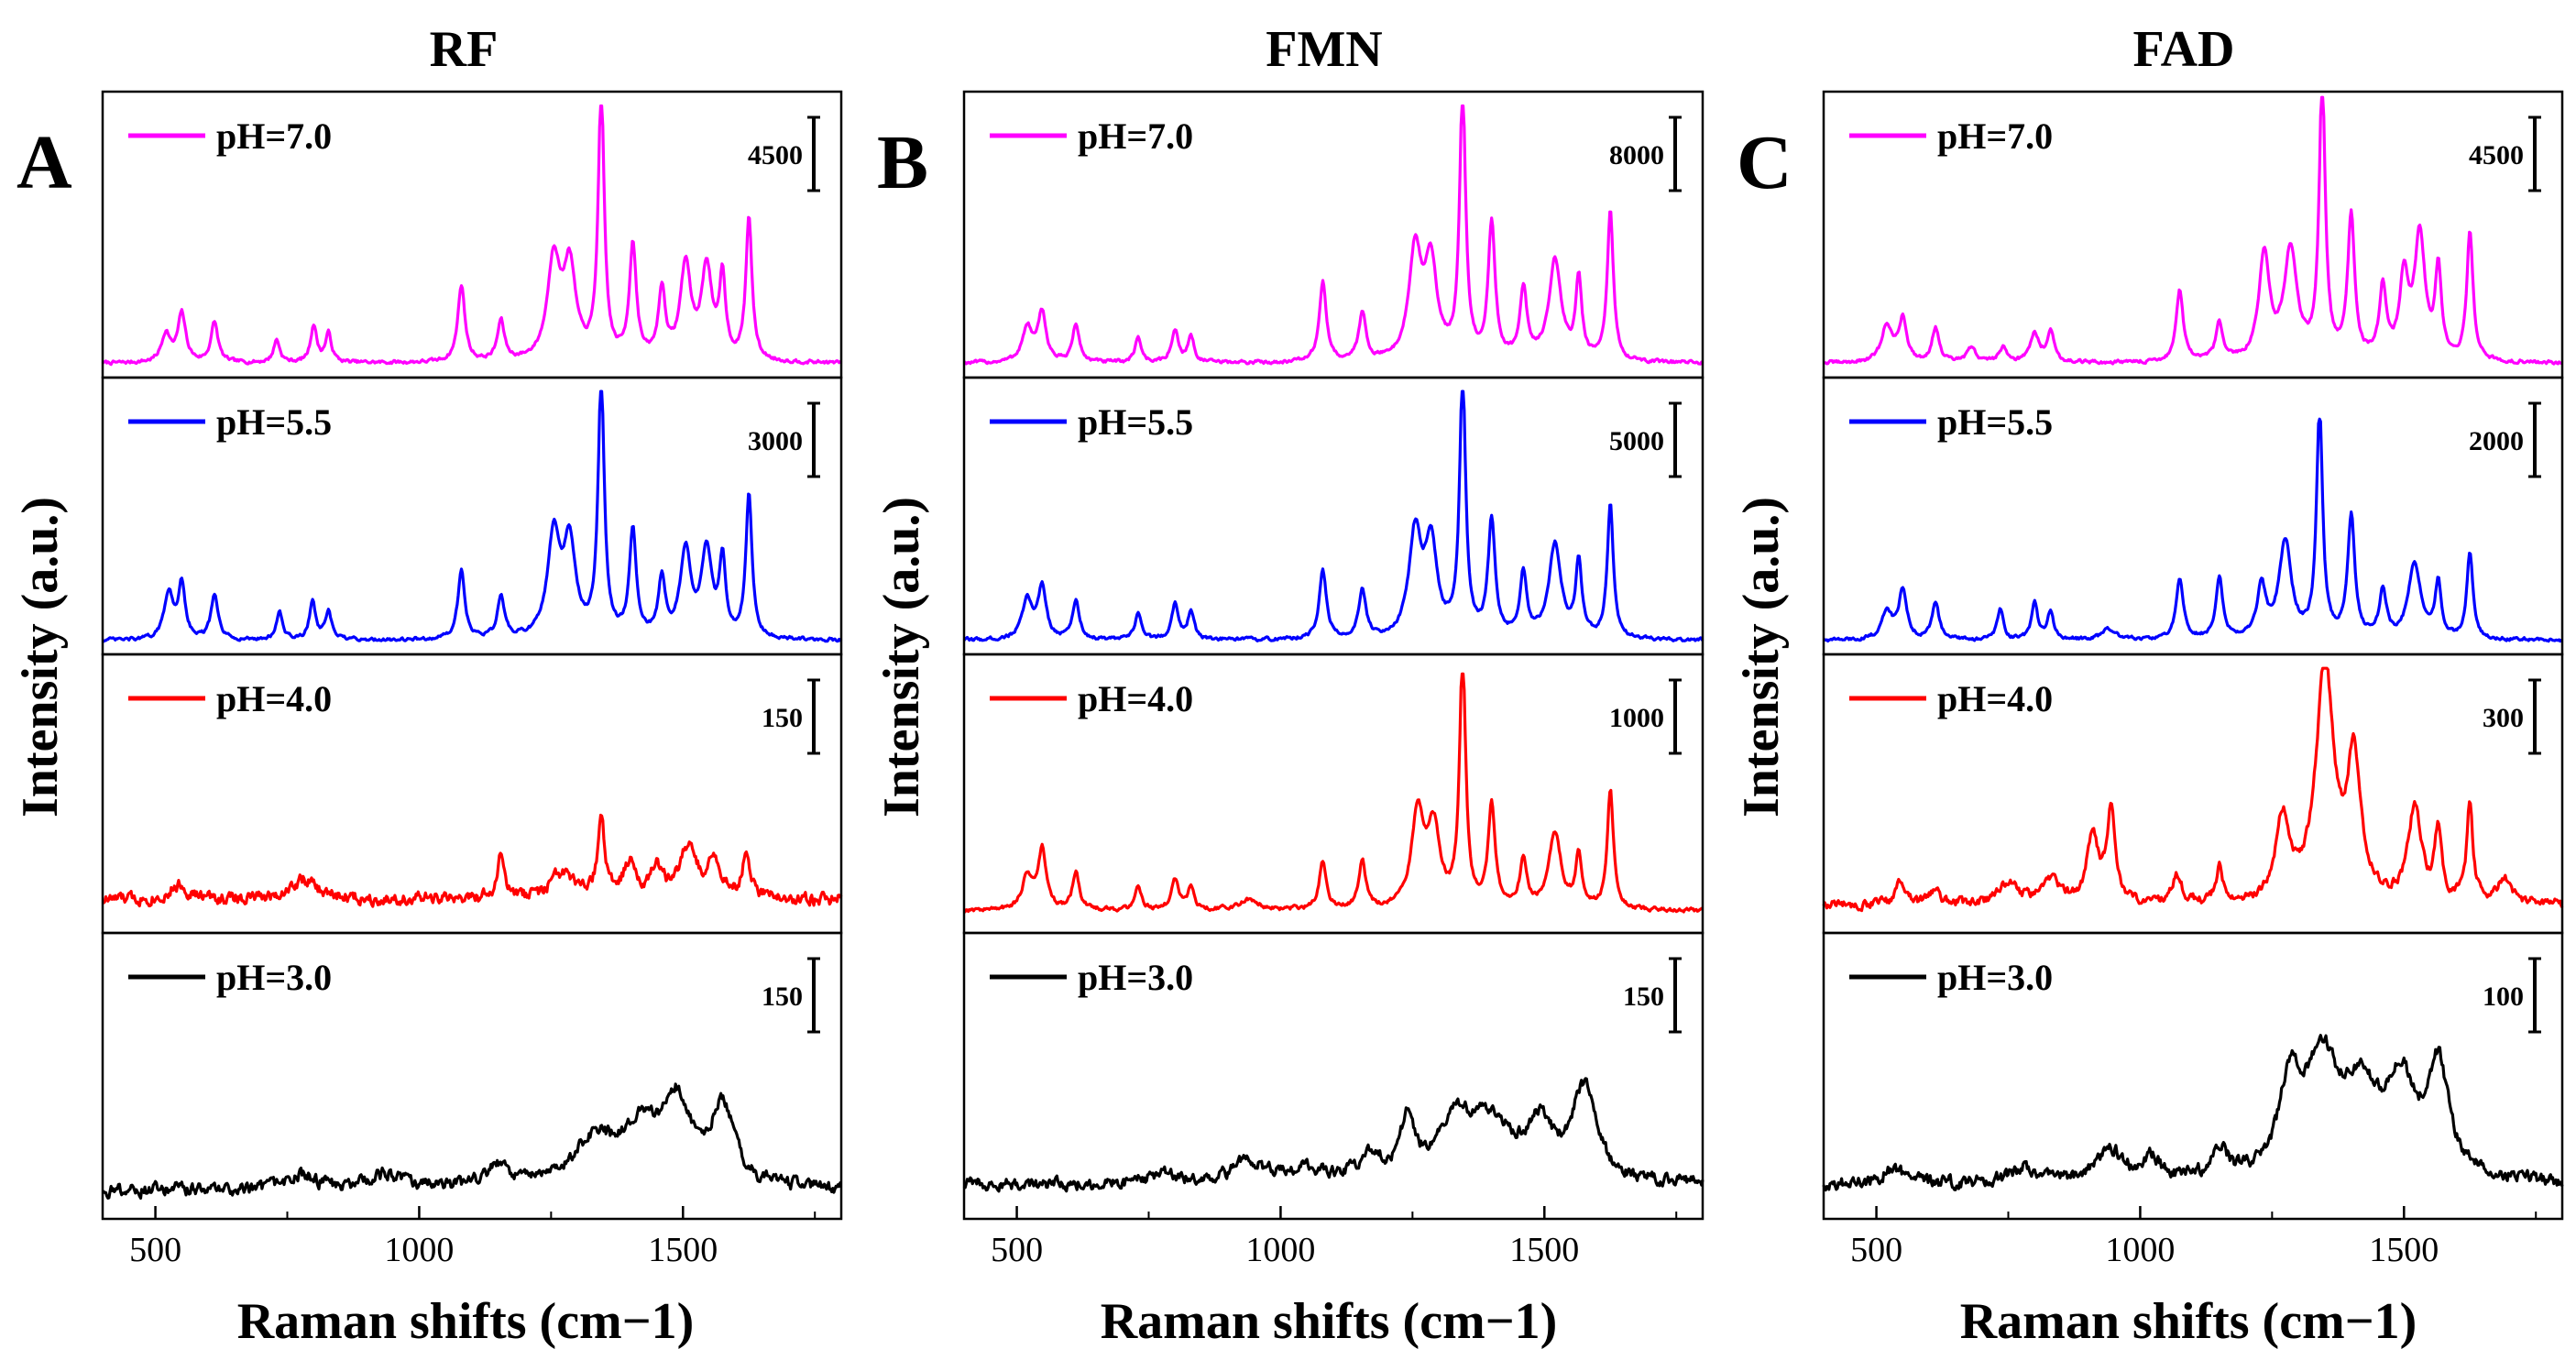 This screenshot has width=2576, height=1371. Describe the element at coordinates (2503, 718) in the screenshot. I see `scale-bar-label: 300` at that location.